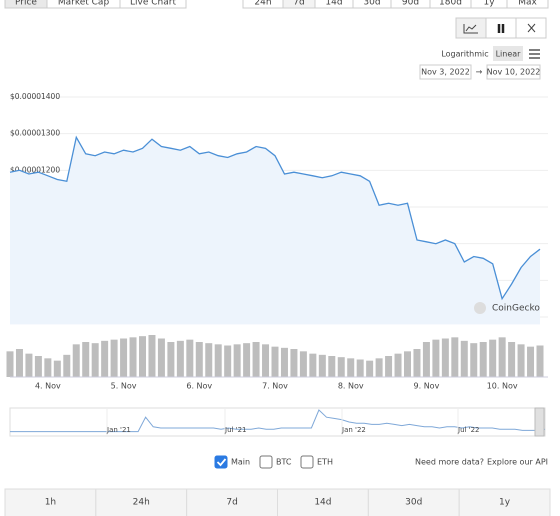  I want to click on x-tick-label: 10. Nov, so click(502, 386).